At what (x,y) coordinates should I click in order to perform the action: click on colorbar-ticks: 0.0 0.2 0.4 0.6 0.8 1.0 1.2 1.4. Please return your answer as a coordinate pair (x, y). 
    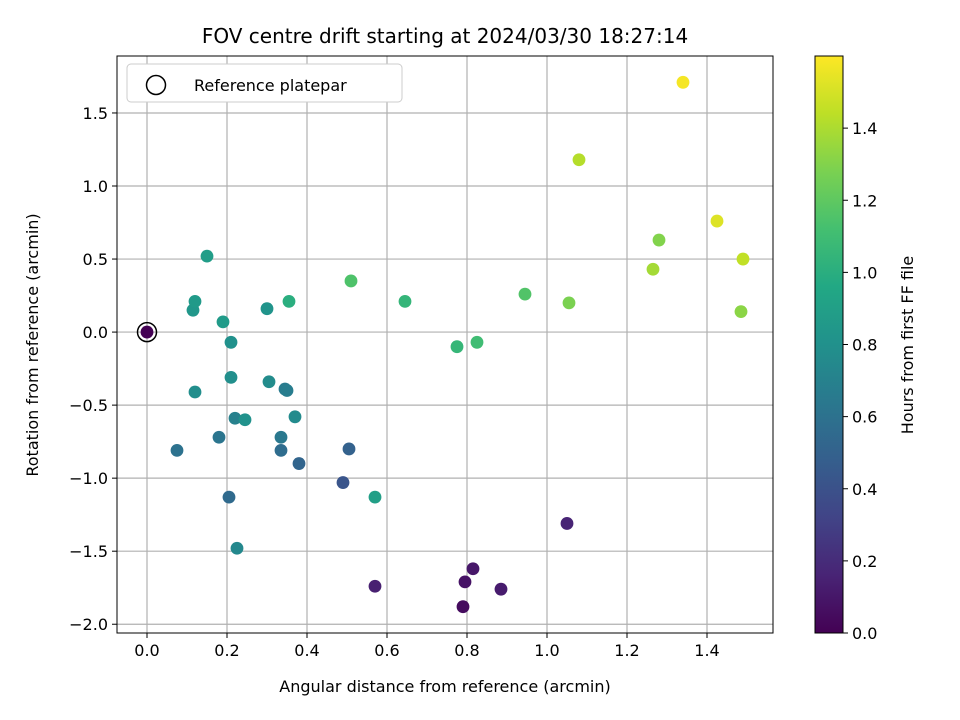
    Looking at the image, I should click on (860, 381).